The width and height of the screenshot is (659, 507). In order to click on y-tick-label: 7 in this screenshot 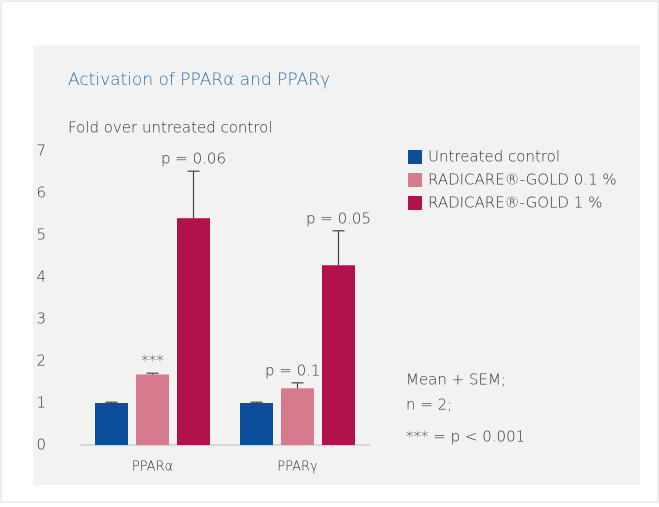, I will do `click(41, 151)`.